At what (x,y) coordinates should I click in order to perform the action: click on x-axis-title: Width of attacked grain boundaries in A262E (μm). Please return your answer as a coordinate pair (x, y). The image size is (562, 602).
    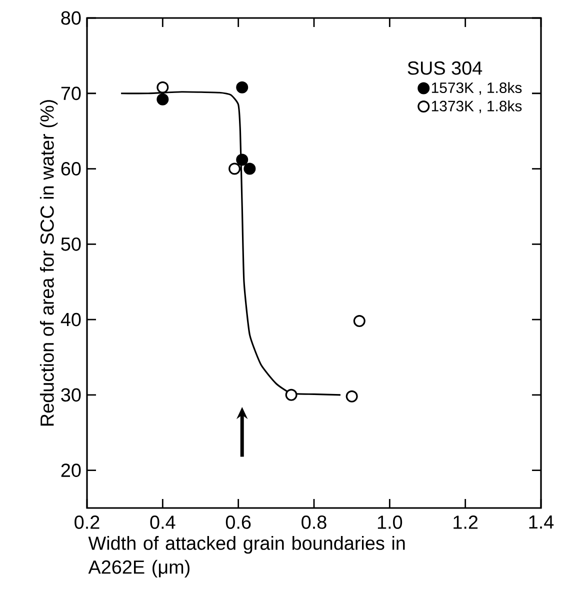
    Looking at the image, I should click on (246, 557).